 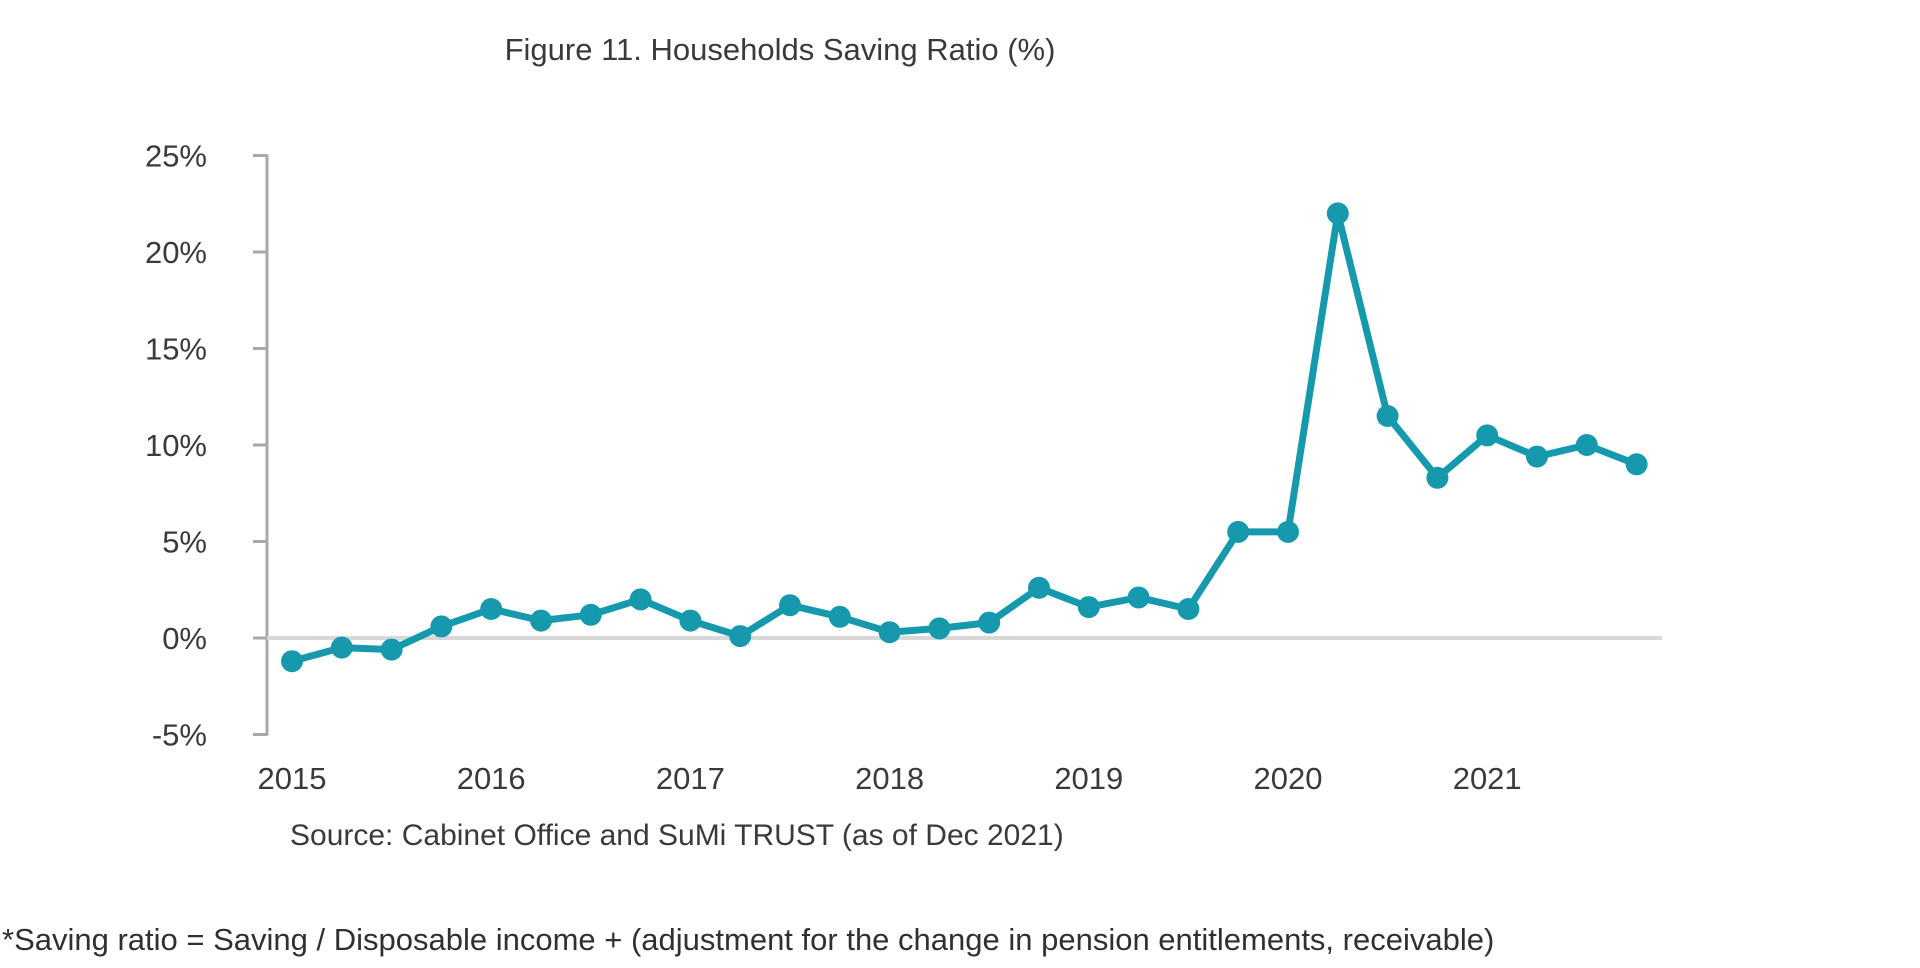 What do you see at coordinates (184, 638) in the screenshot?
I see `y-tick-label: 0%` at bounding box center [184, 638].